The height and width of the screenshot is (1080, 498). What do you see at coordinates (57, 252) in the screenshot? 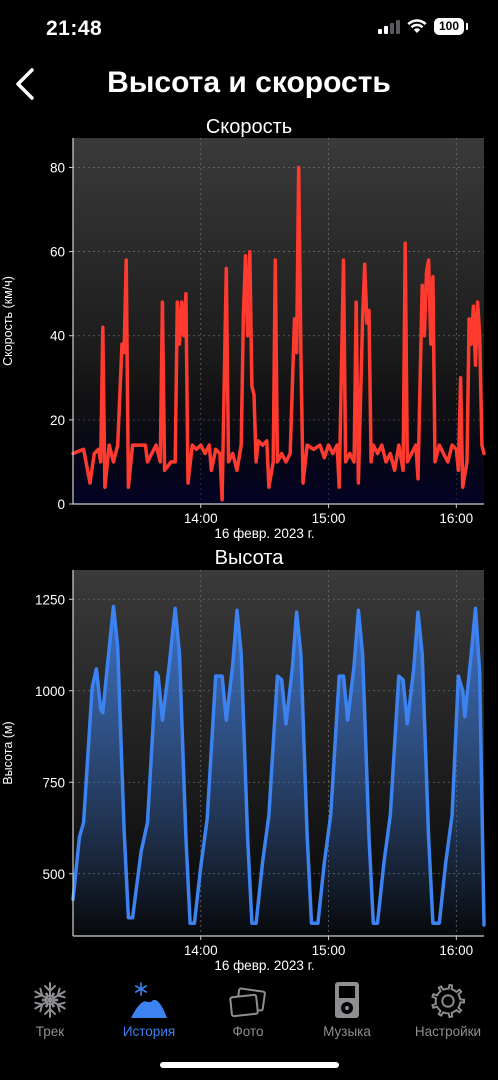
I see `speed-y-tick-label: 60` at bounding box center [57, 252].